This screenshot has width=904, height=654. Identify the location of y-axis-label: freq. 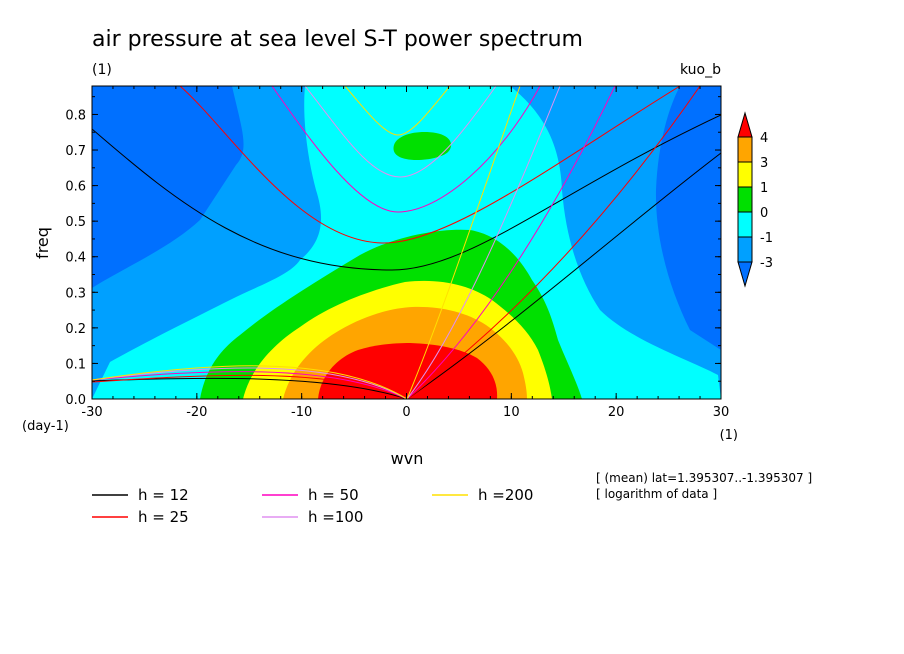
(42, 243).